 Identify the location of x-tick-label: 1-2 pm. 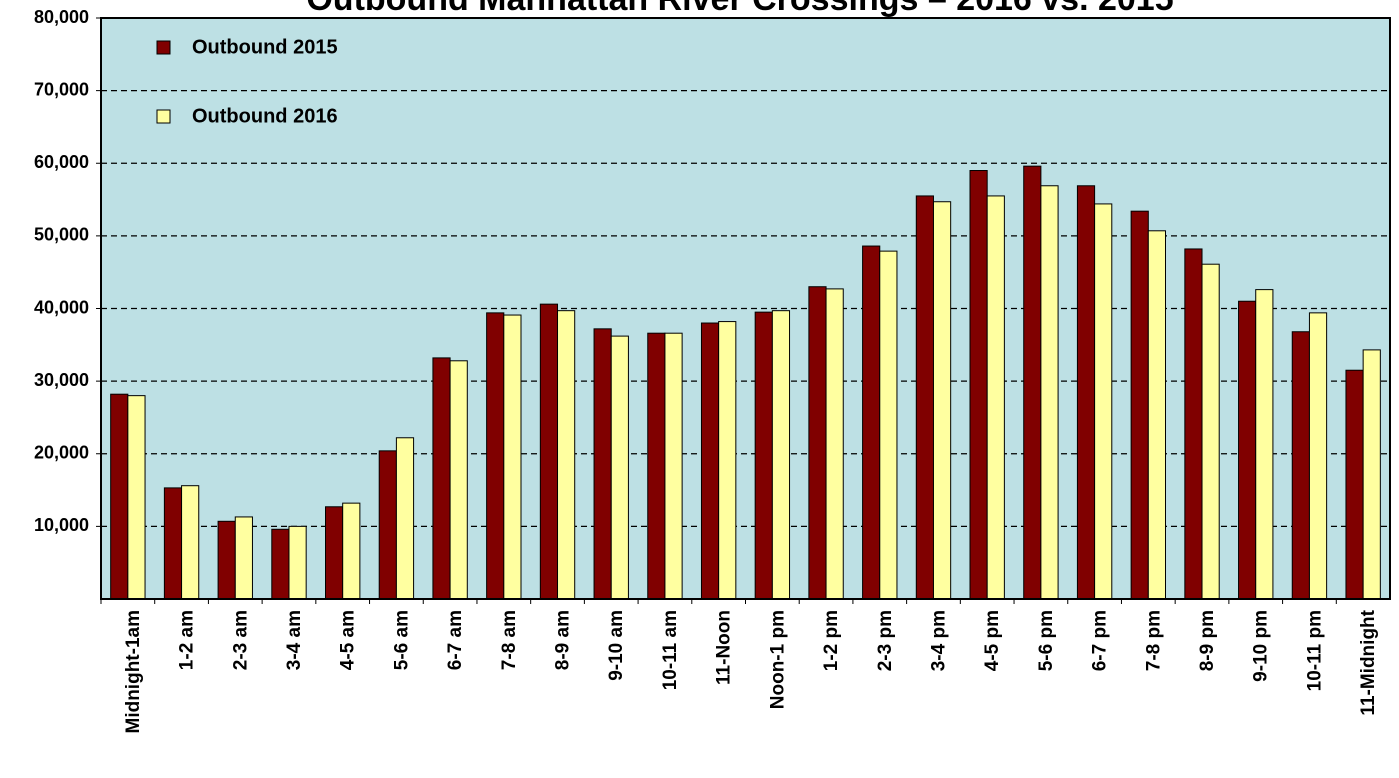
(831, 640).